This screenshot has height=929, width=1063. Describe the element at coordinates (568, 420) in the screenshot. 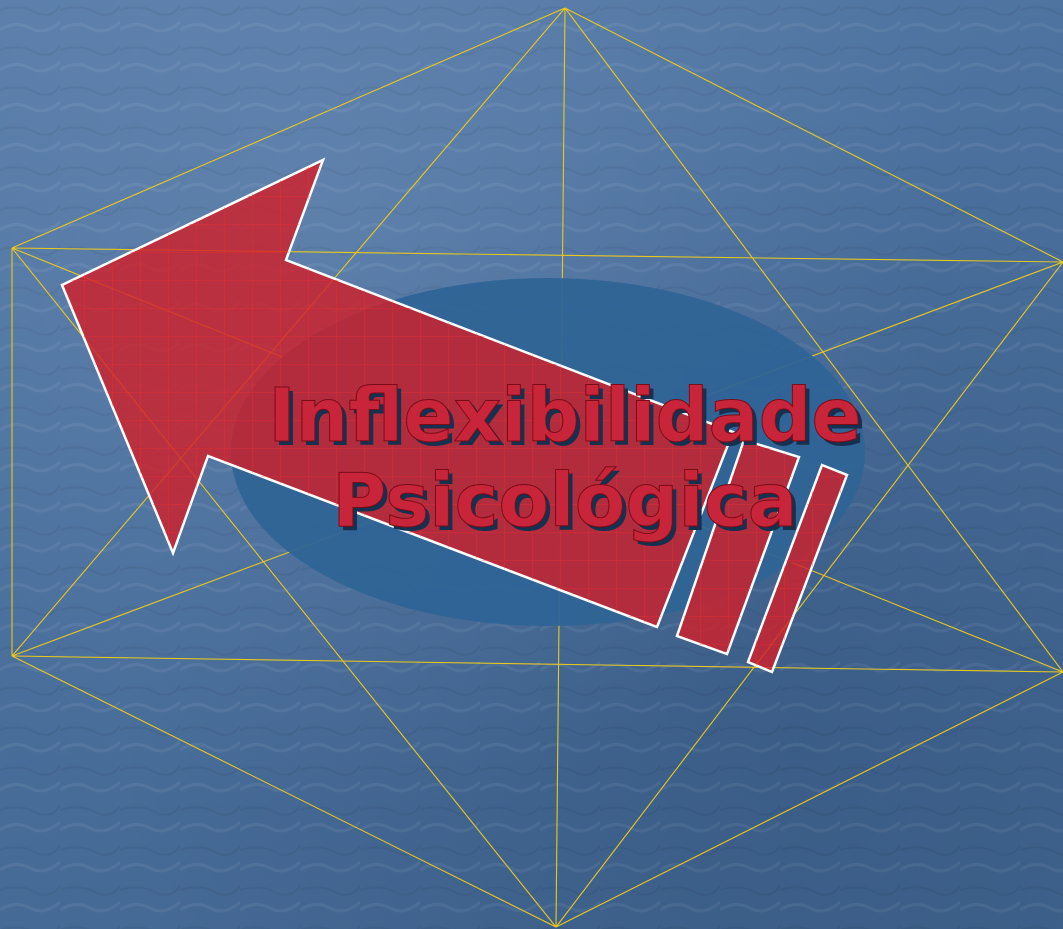

I see `title-line-1-shadow: Inflexibilidade` at that location.